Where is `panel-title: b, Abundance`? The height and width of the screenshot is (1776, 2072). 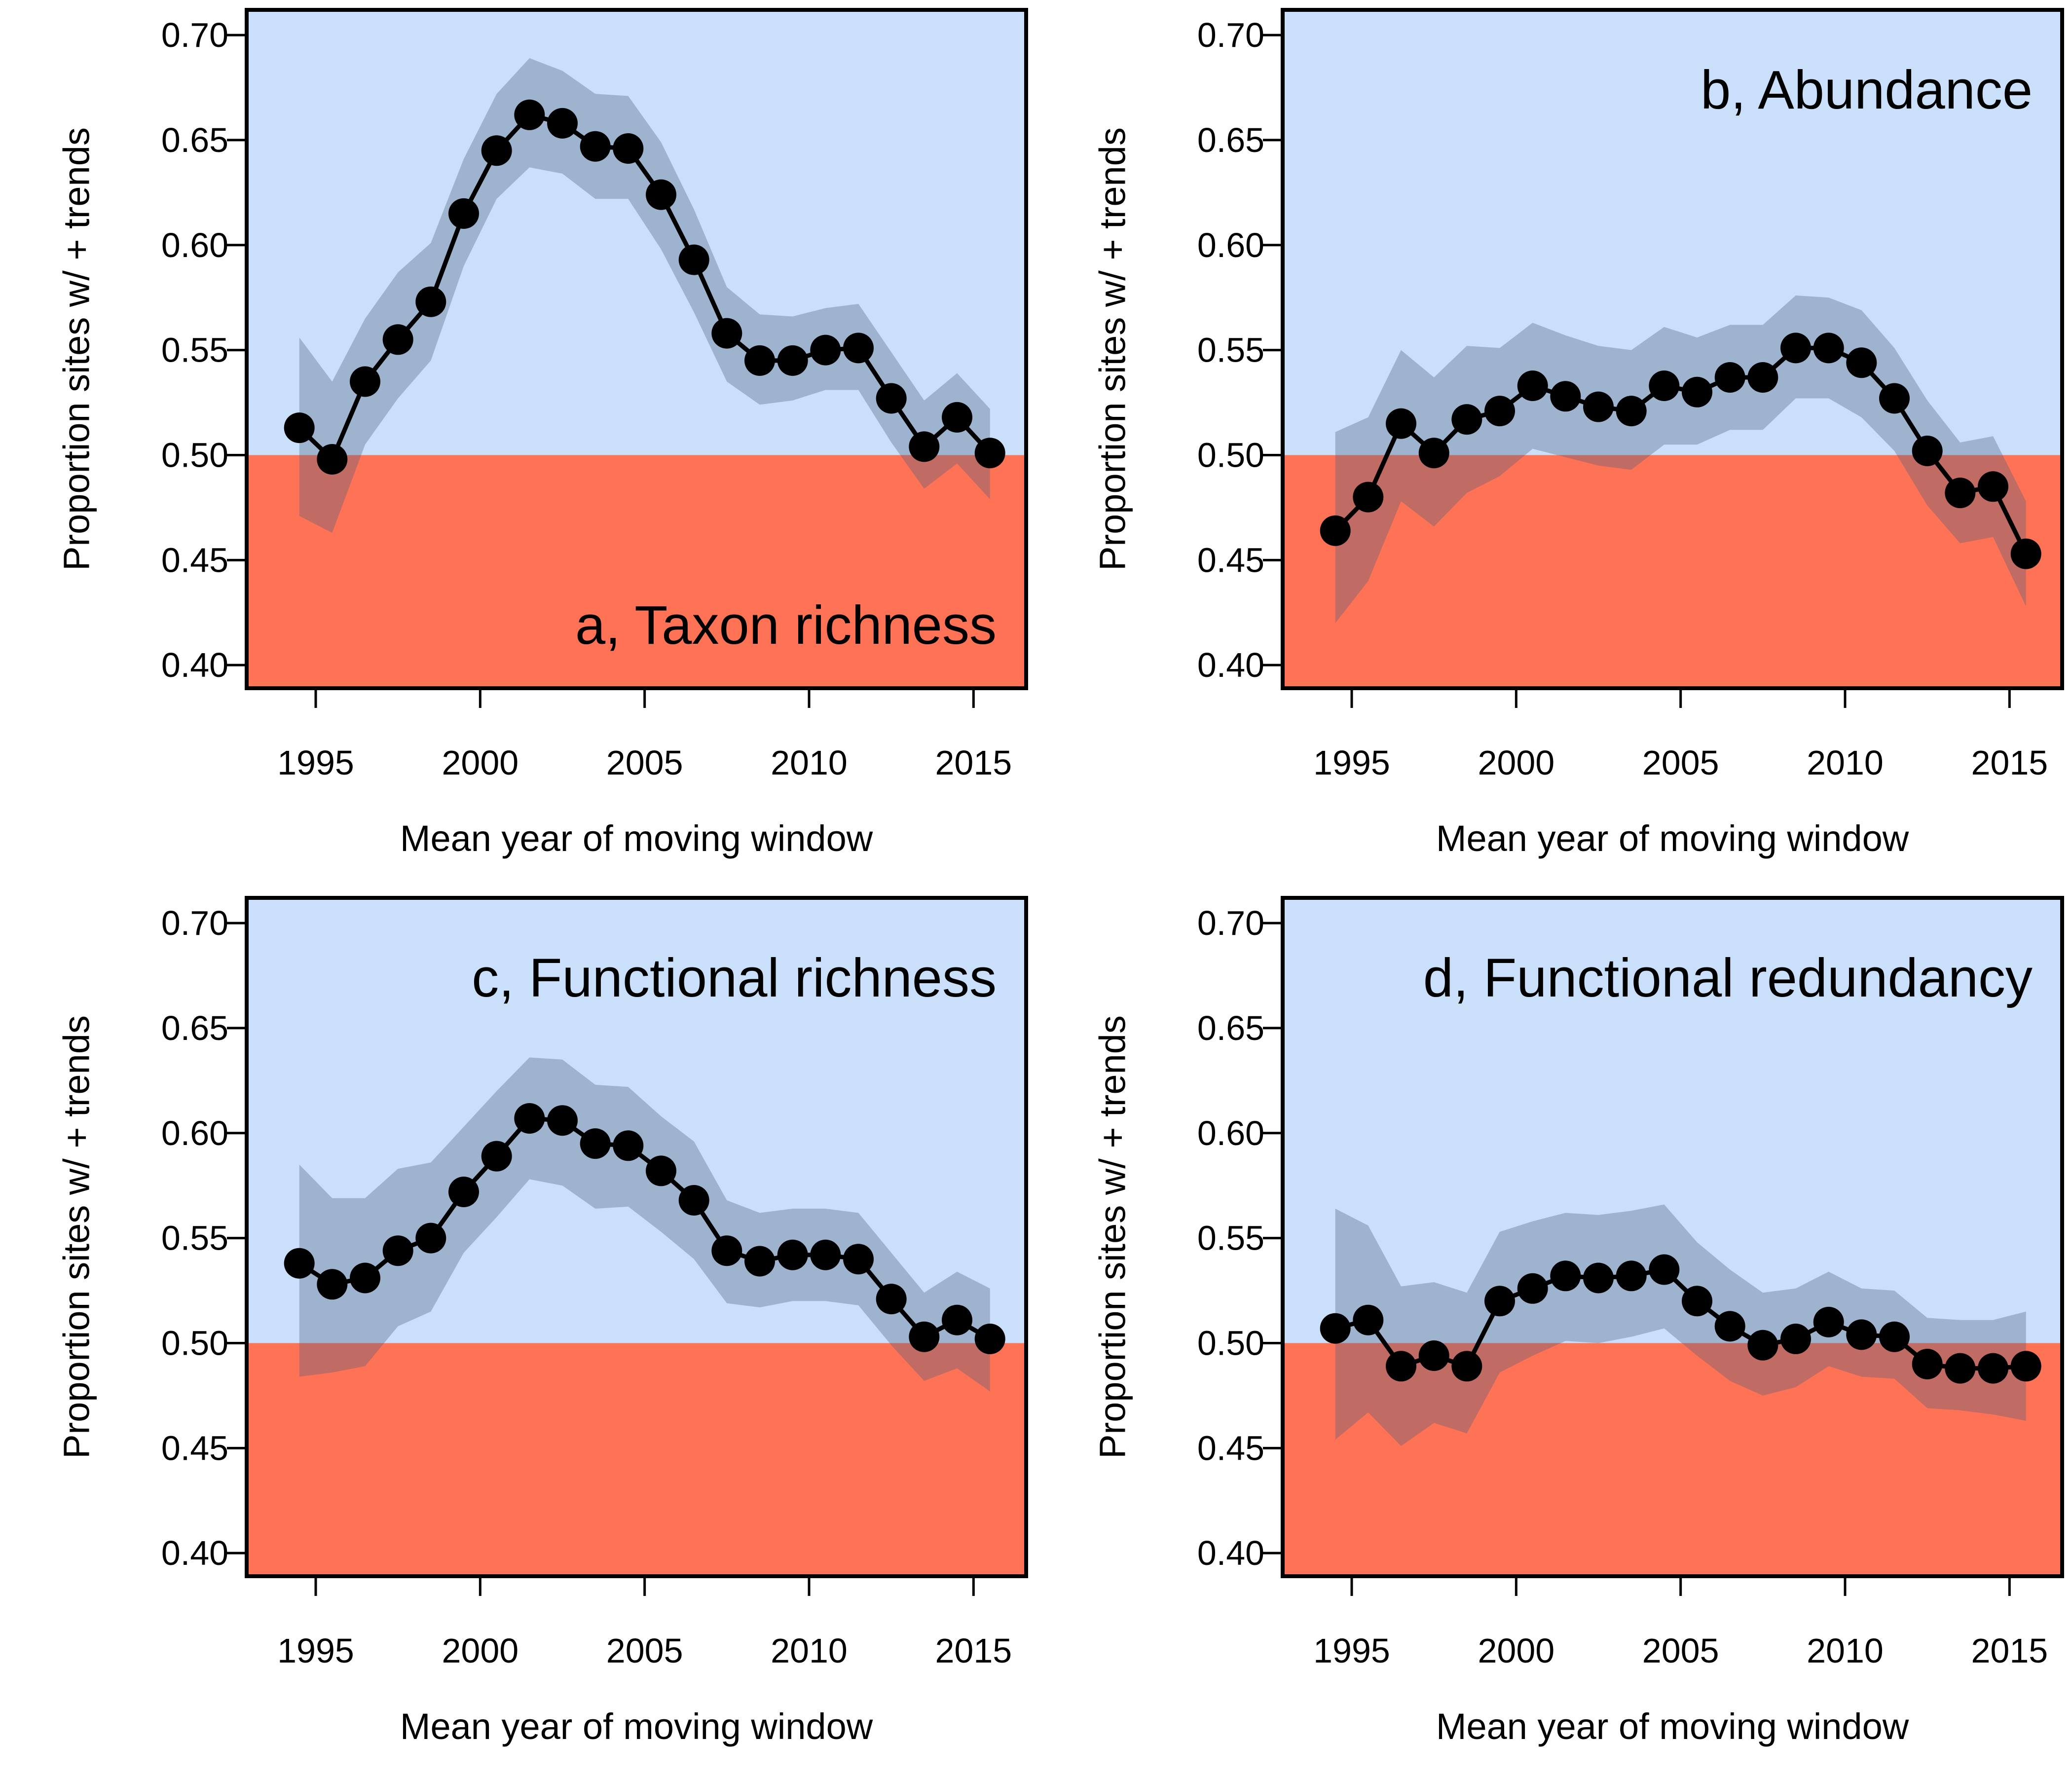 panel-title: b, Abundance is located at coordinates (1867, 90).